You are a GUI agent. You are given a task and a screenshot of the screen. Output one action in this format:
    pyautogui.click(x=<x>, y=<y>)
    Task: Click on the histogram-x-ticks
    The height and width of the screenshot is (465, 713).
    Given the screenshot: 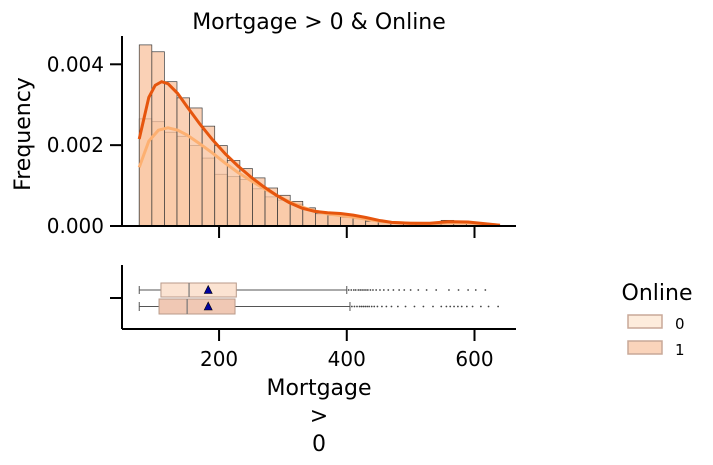 What is the action you would take?
    pyautogui.click(x=347, y=232)
    